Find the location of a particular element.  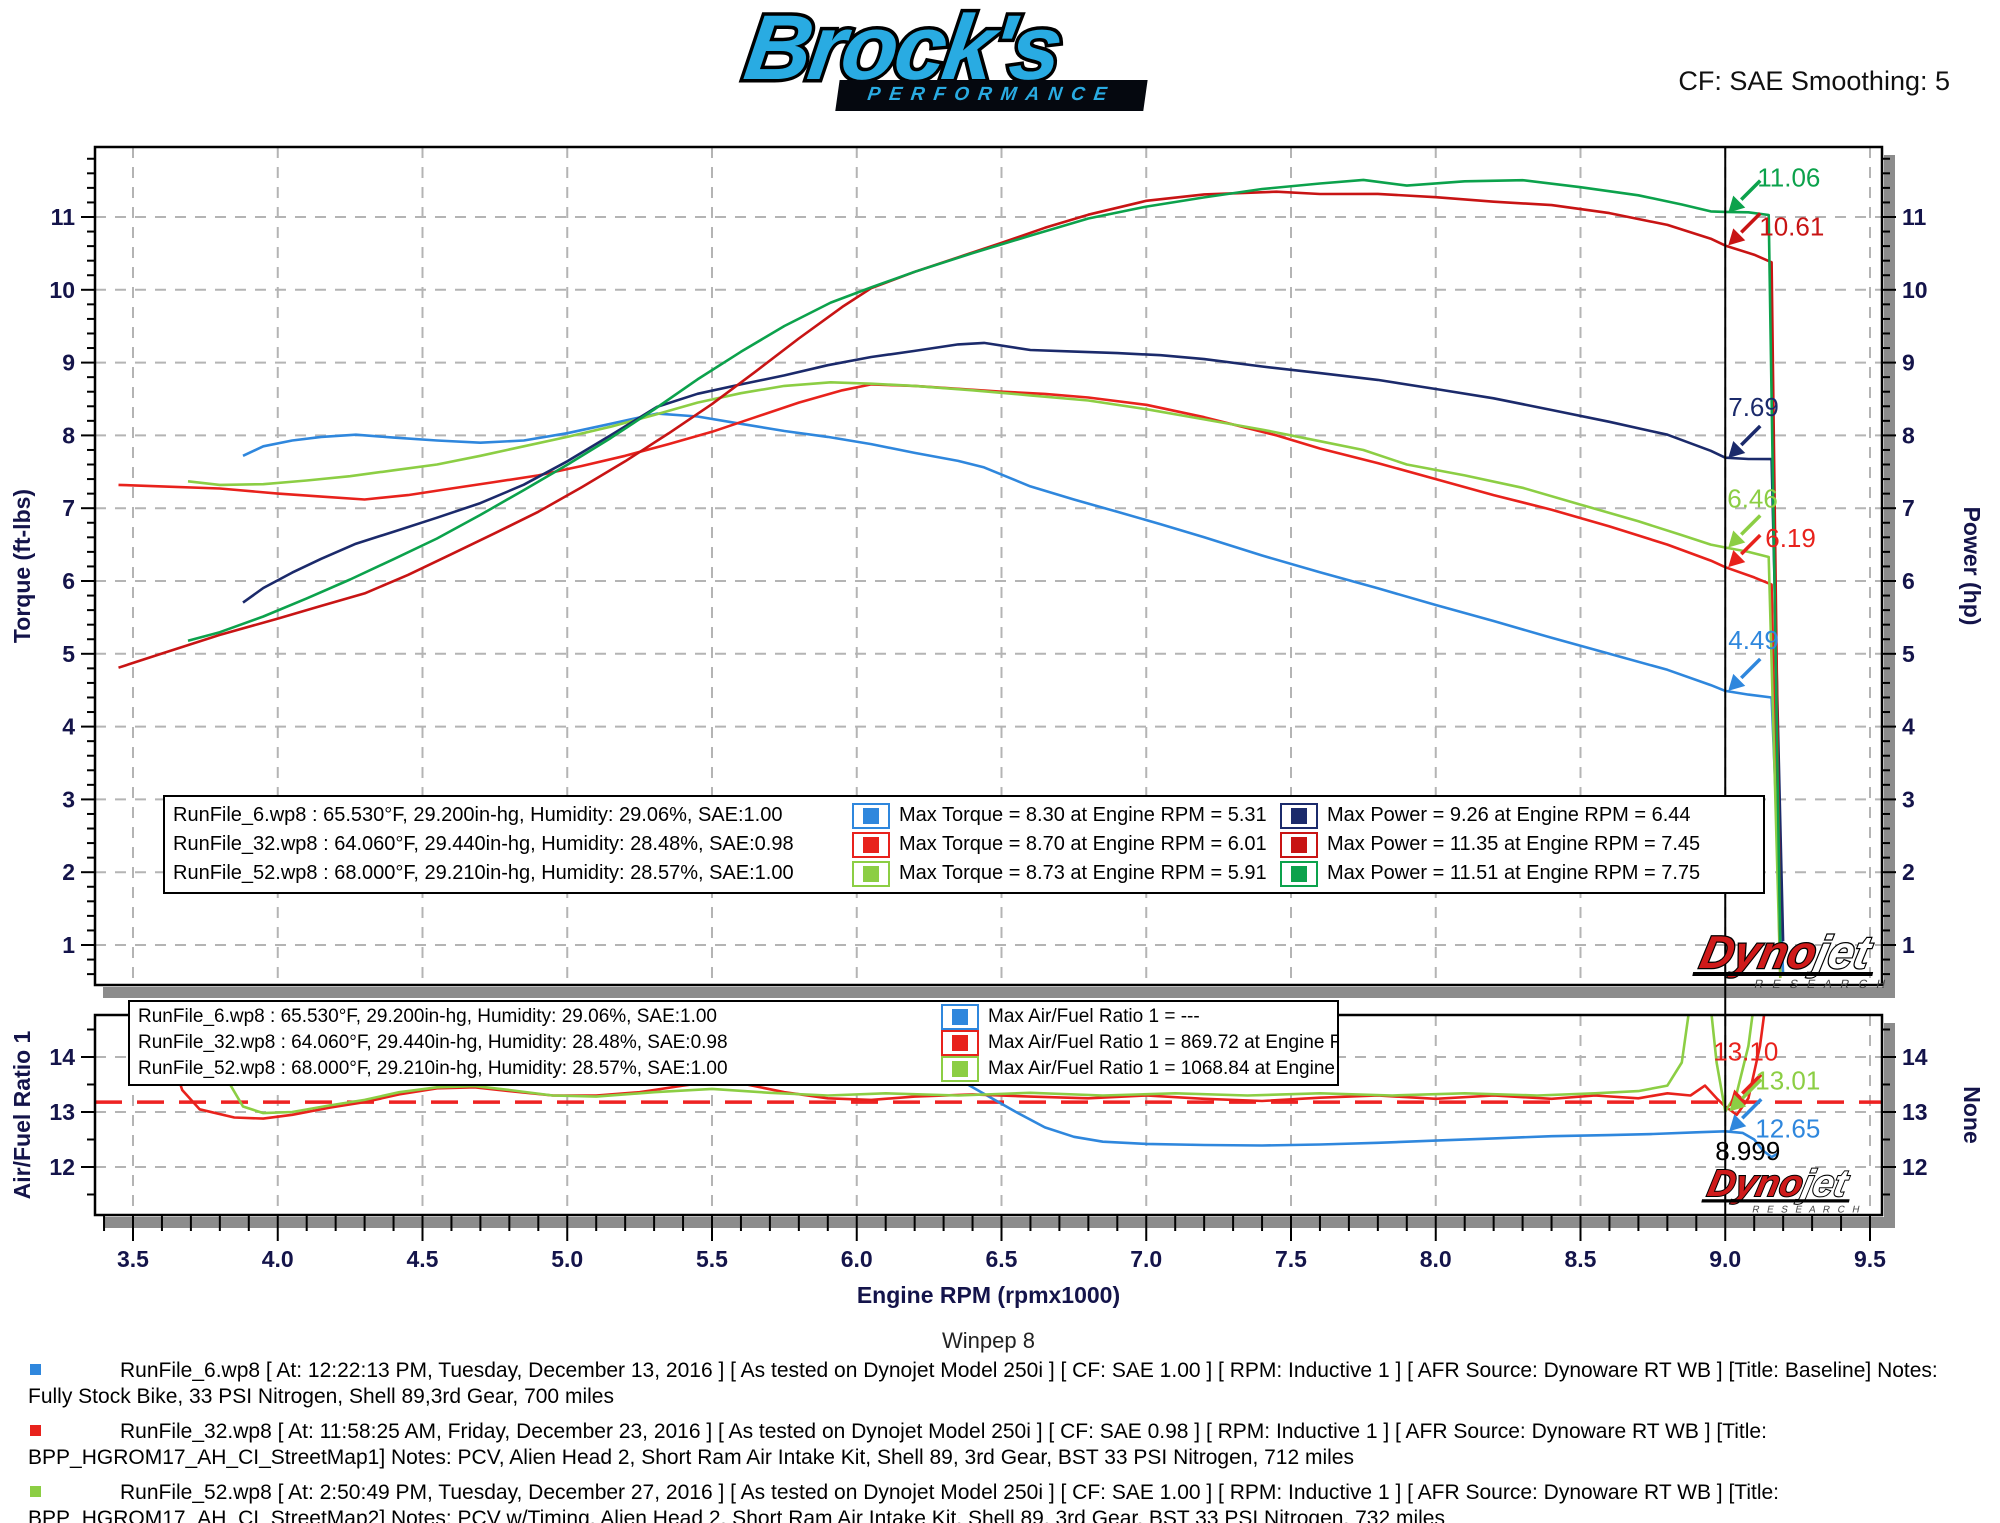

svg-text: 2 is located at coordinates (68, 872).